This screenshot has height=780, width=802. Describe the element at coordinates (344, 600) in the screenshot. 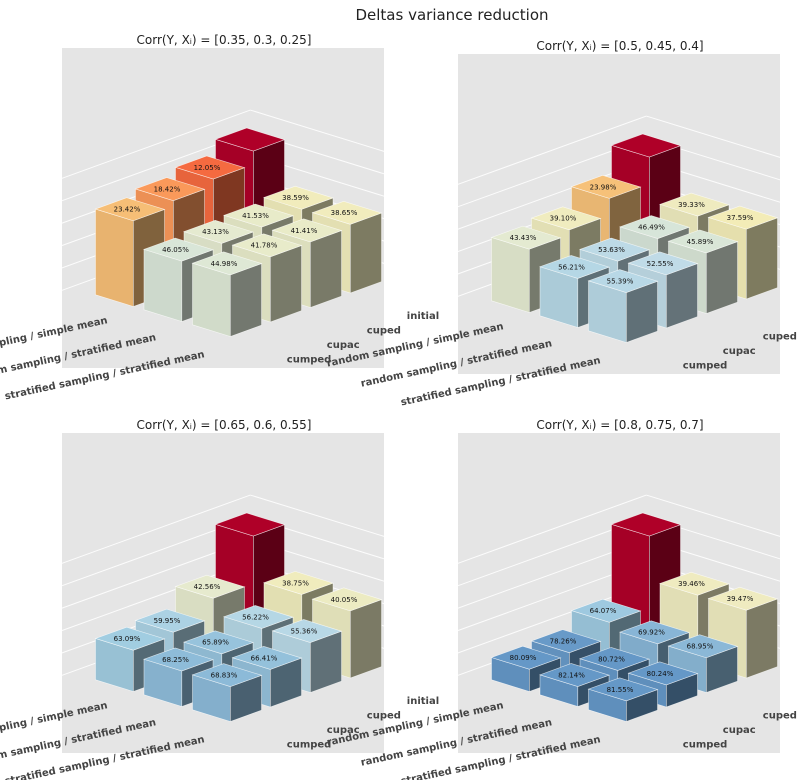

I see `bar-value-label: 40.05%` at that location.